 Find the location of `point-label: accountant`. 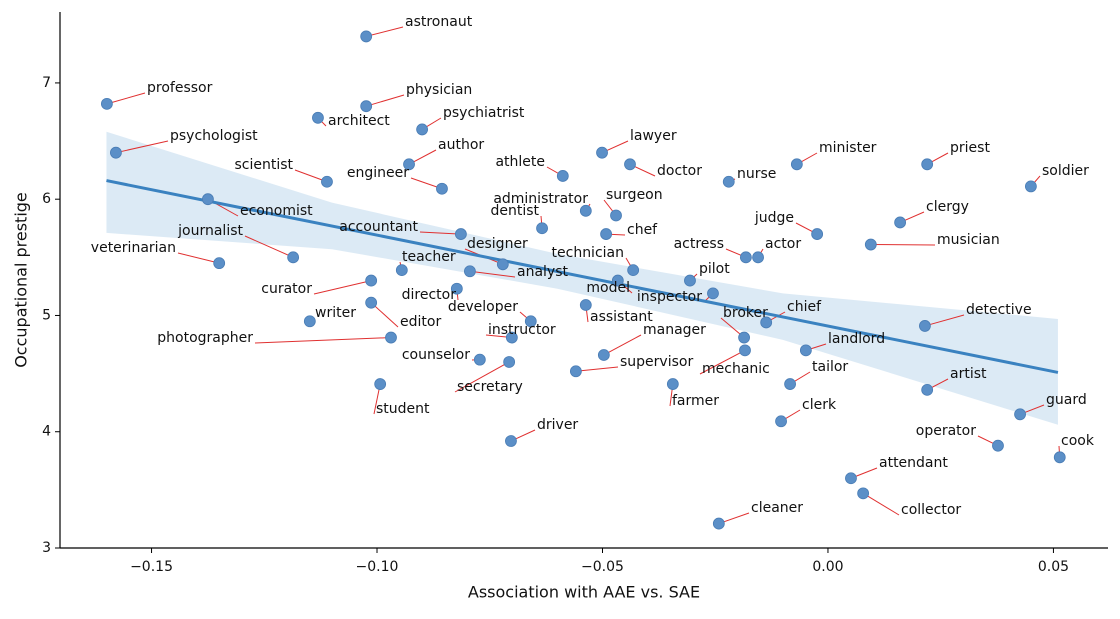

point-label: accountant is located at coordinates (378, 227).